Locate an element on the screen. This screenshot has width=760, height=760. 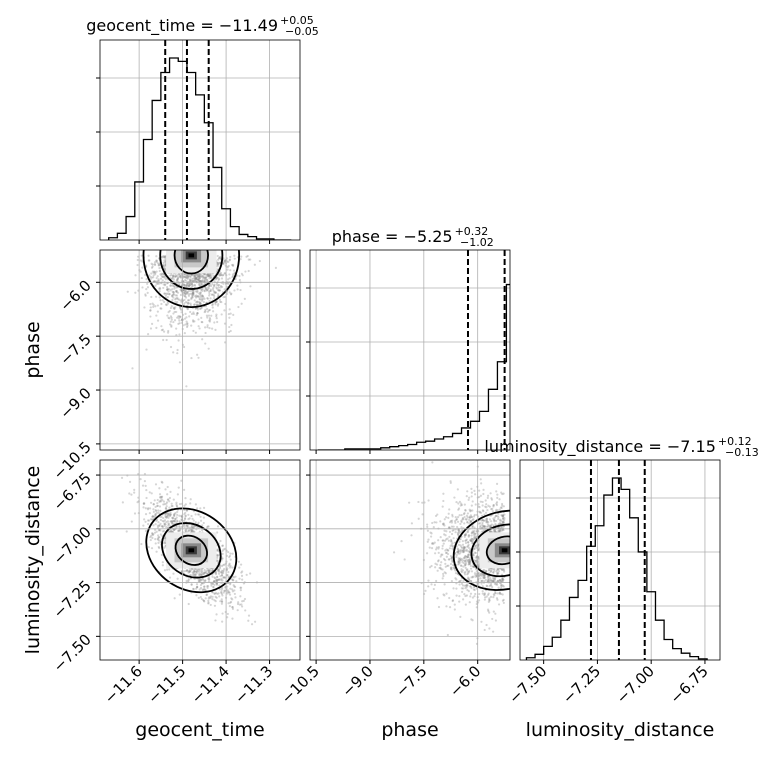
title-phase: phase = −5.25 +0.32 is located at coordinates (410, 235).